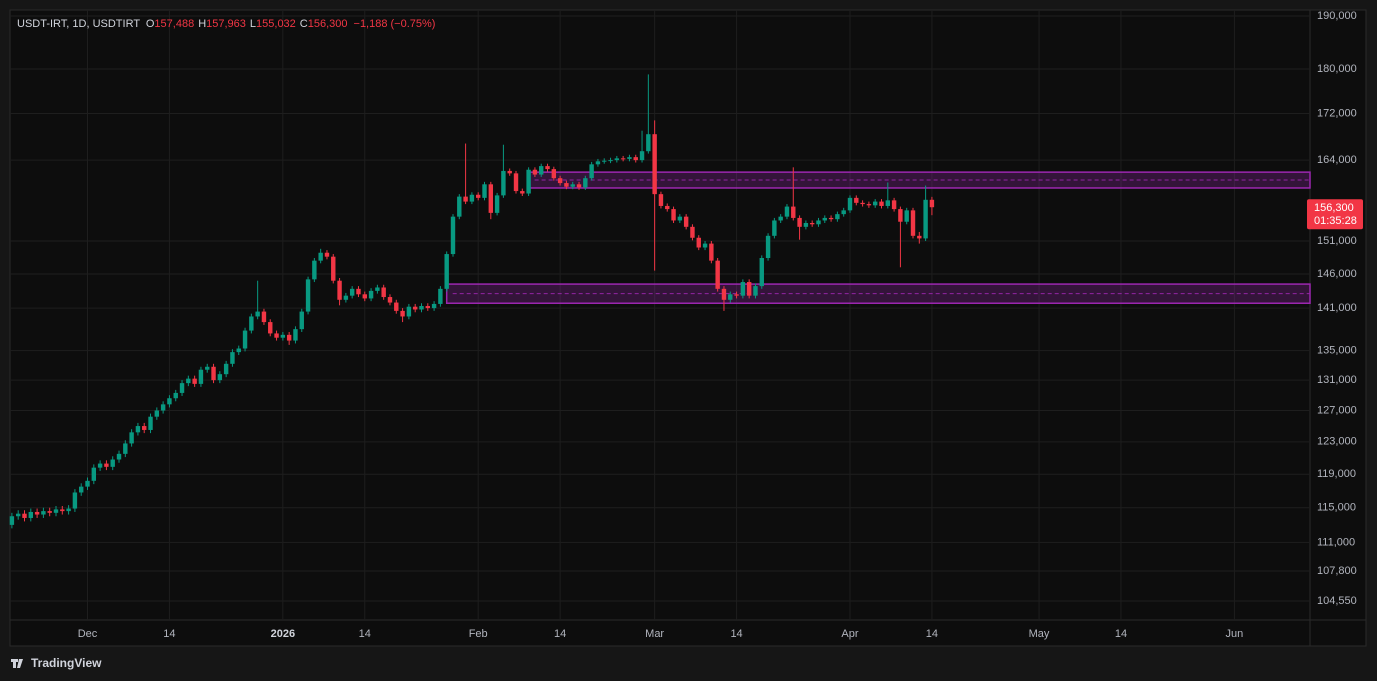  What do you see at coordinates (276, 24) in the screenshot?
I see `ohlc-value: 155,032` at bounding box center [276, 24].